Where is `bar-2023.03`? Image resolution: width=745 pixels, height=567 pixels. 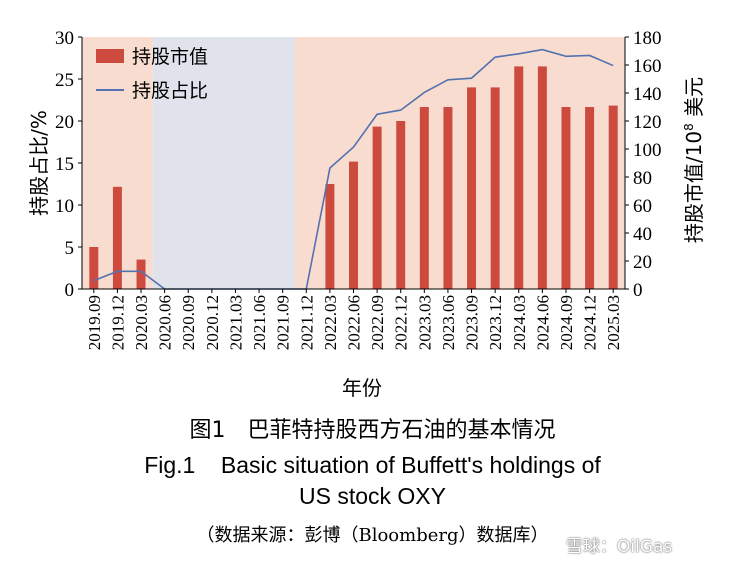
bar-2023.03 is located at coordinates (424, 198).